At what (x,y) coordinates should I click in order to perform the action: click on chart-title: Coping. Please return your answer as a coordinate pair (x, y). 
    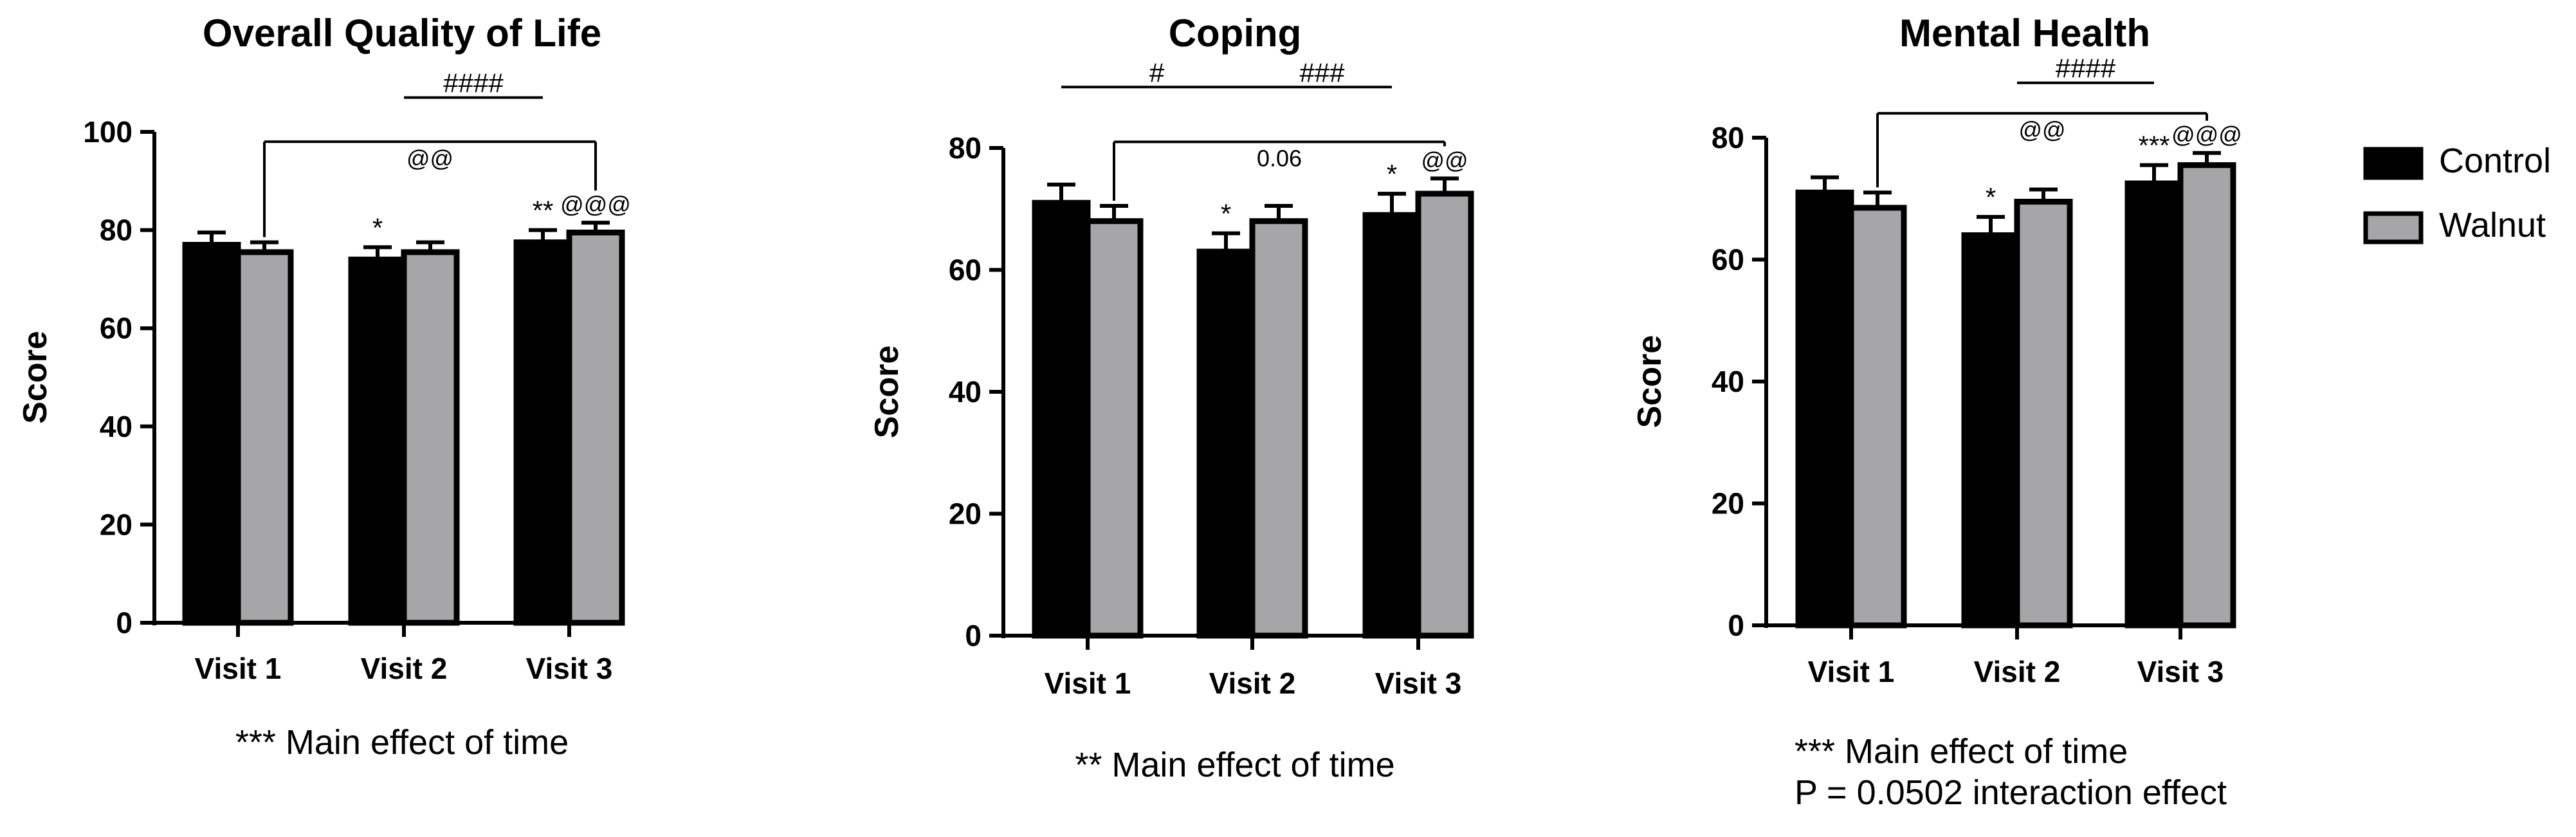
    Looking at the image, I should click on (1235, 33).